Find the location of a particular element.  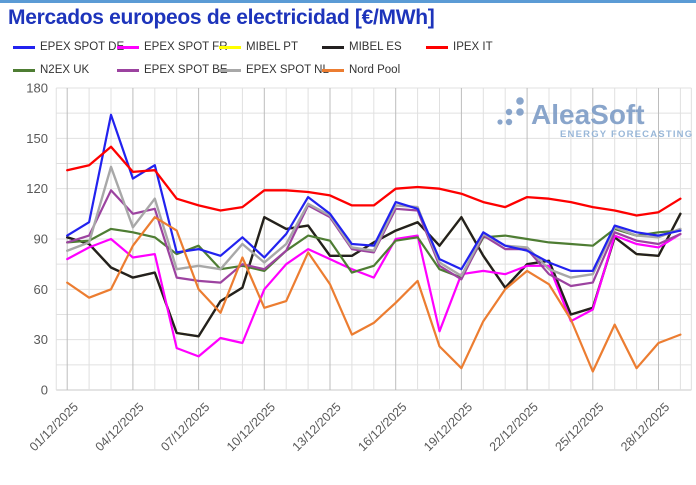

watermark-brand: AleaSoft is located at coordinates (588, 114).